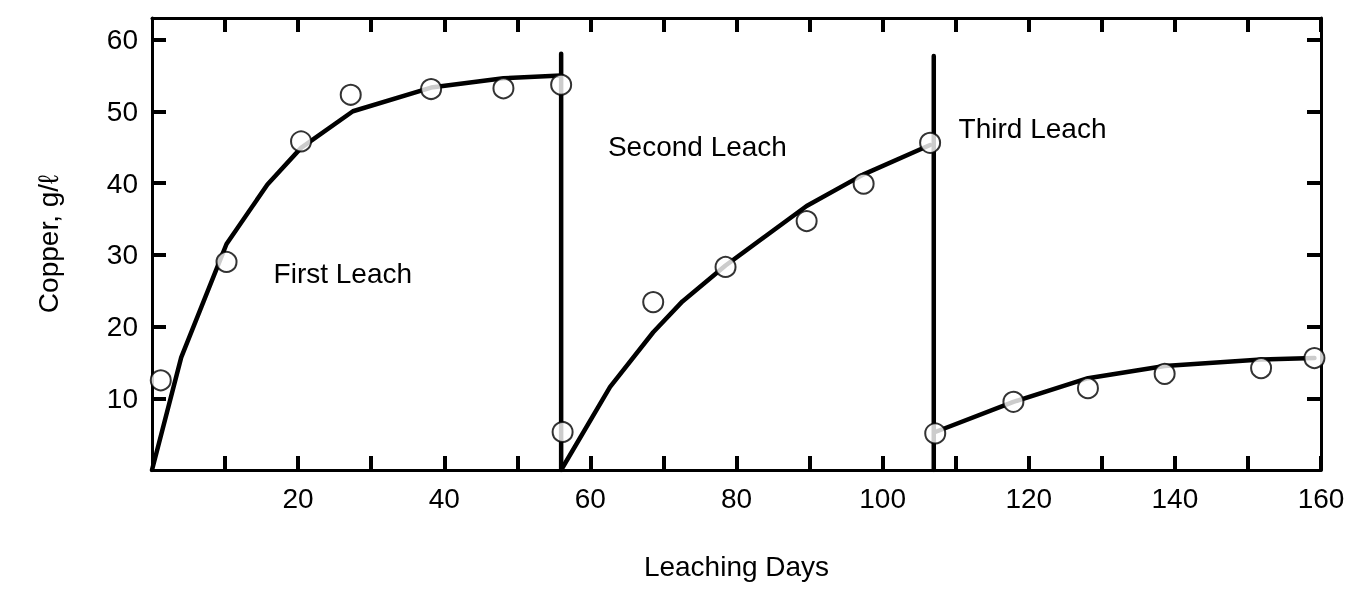  I want to click on annotation: First Leach, so click(343, 273).